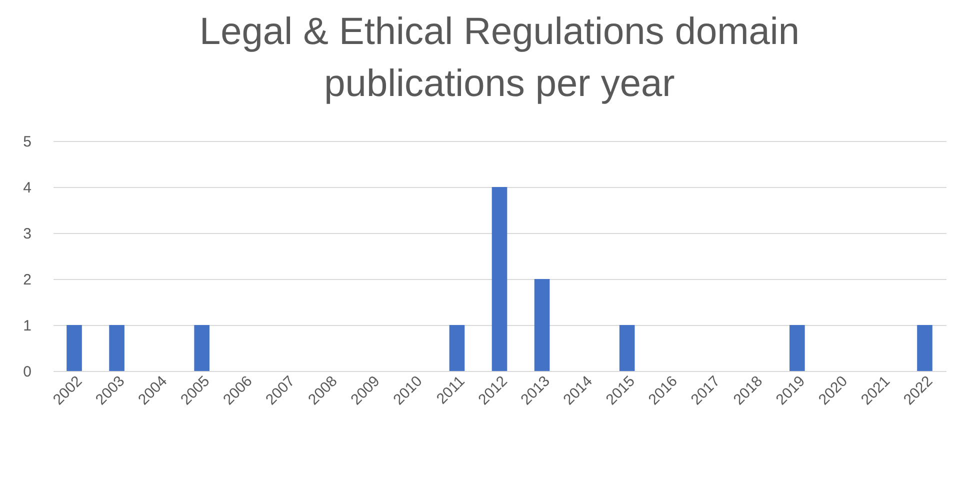 The image size is (972, 495). What do you see at coordinates (27, 326) in the screenshot?
I see `y-tick-label: 1` at bounding box center [27, 326].